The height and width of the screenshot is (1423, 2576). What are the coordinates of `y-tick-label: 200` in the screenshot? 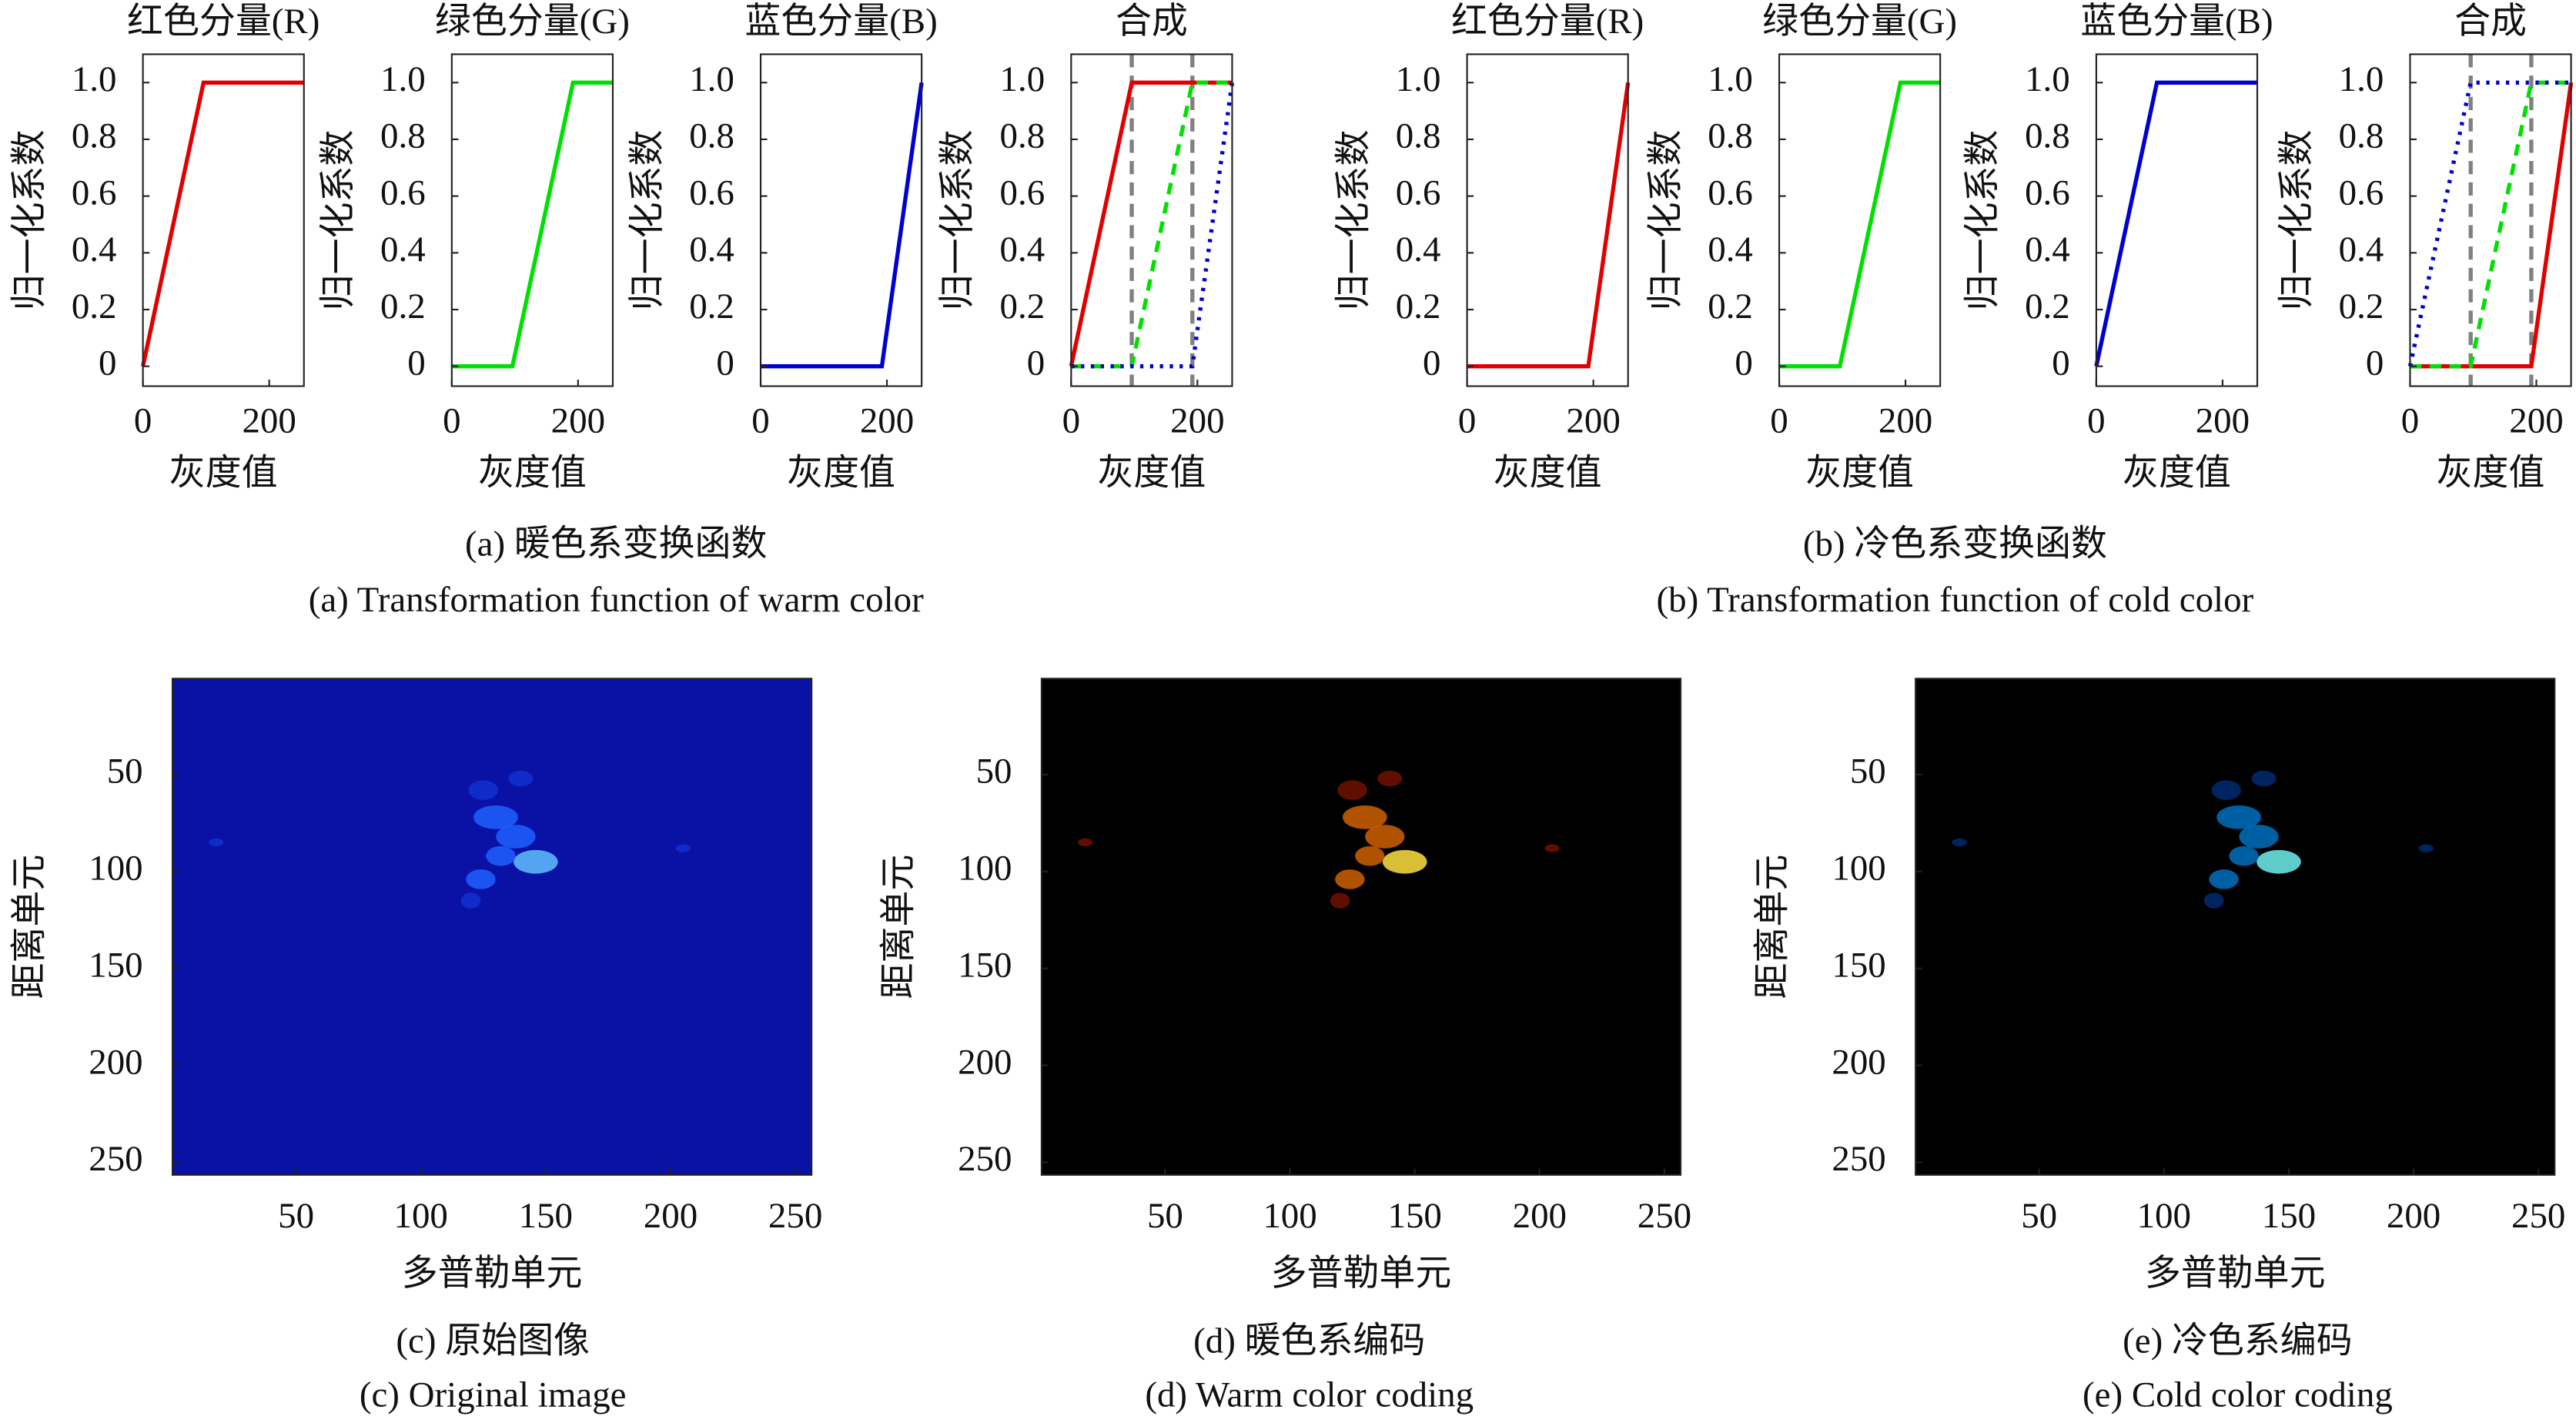 It's located at (1859, 1062).